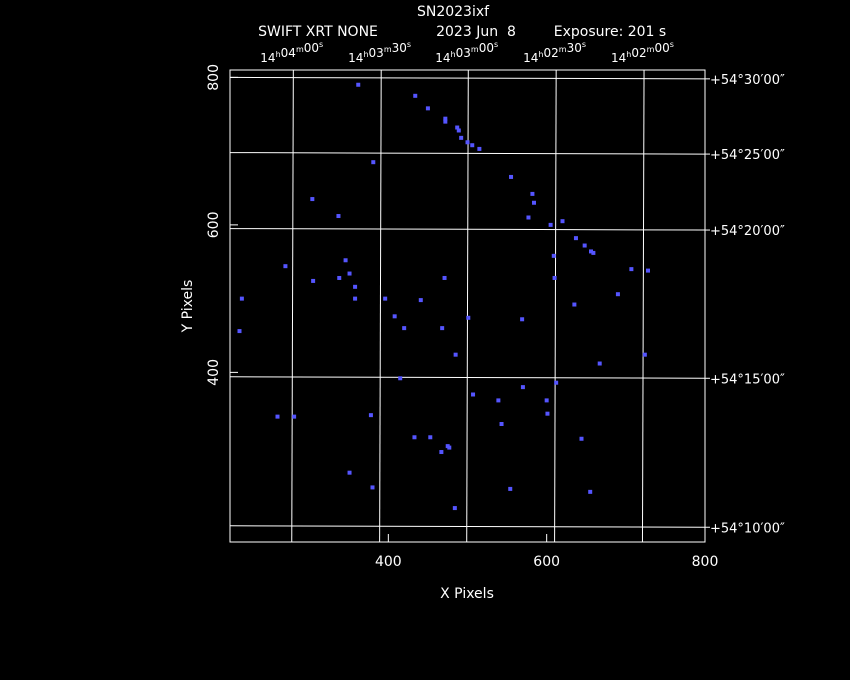 The width and height of the screenshot is (850, 680). What do you see at coordinates (546, 552) in the screenshot?
I see `x-axis-ticks: 400 600 800` at bounding box center [546, 552].